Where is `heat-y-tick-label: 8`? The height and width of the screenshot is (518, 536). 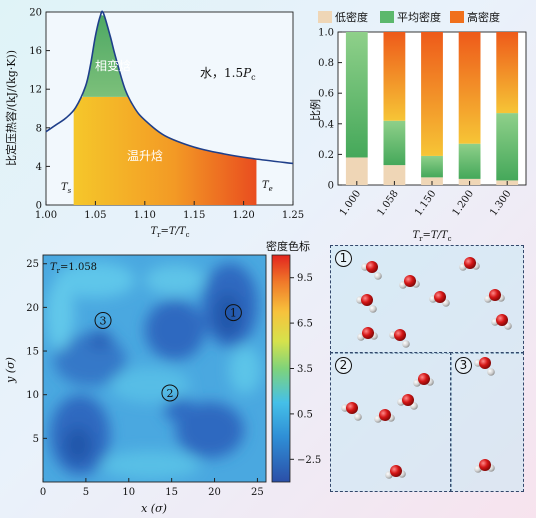
heat-y-tick-label: 8 is located at coordinates (39, 128).